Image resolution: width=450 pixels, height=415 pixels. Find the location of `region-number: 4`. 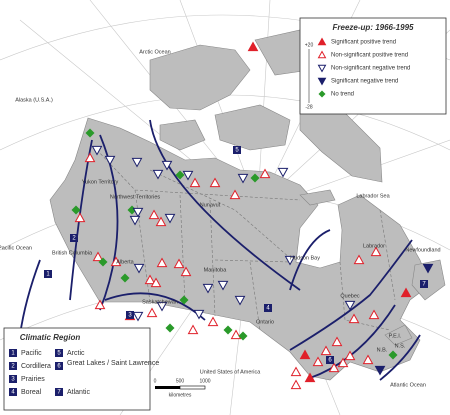

region-number: 4 is located at coordinates (268, 309).